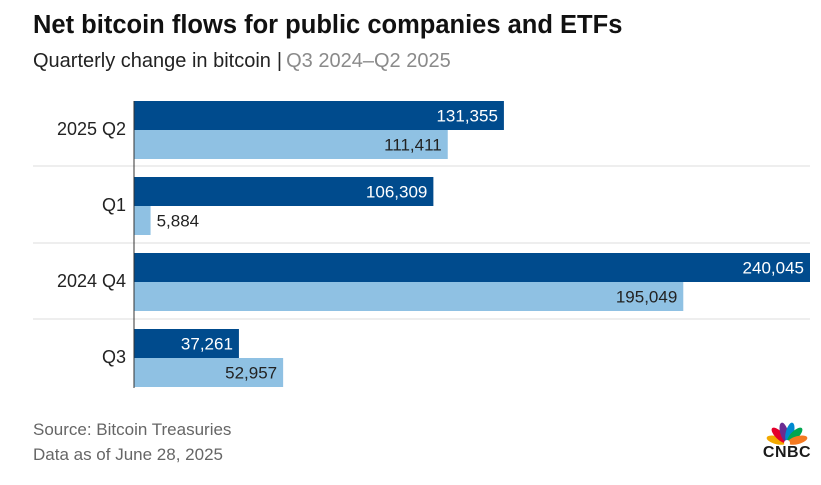 The width and height of the screenshot is (821, 485). What do you see at coordinates (646, 297) in the screenshot?
I see `data-label: 195,049` at bounding box center [646, 297].